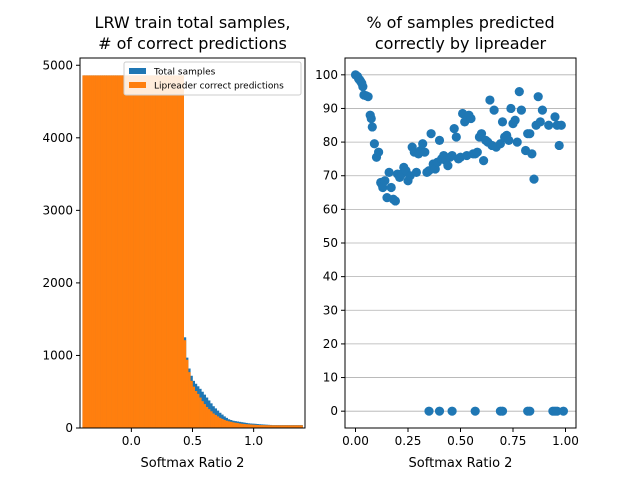 Image resolution: width=640 pixels, height=480 pixels. I want to click on chart2-ytick-label-6: 60, so click(330, 209).